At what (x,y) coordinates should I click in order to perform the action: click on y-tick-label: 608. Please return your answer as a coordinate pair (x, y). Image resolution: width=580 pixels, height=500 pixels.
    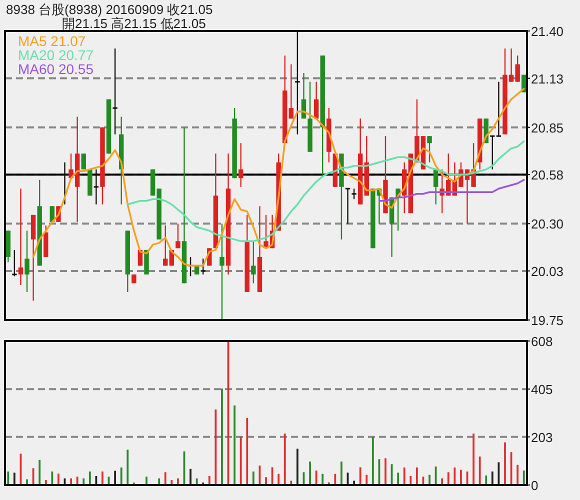
    Looking at the image, I should click on (542, 341).